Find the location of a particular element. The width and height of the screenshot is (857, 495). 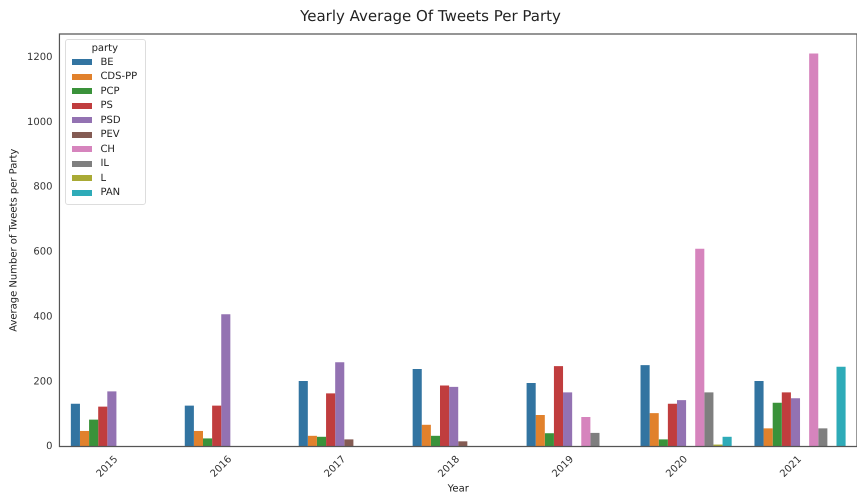

legend-title: party is located at coordinates (104, 48).